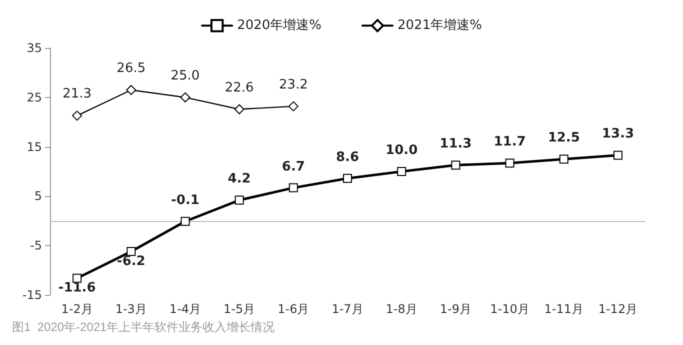  What do you see at coordinates (32, 295) in the screenshot?
I see `y-tick-label: -15` at bounding box center [32, 295].